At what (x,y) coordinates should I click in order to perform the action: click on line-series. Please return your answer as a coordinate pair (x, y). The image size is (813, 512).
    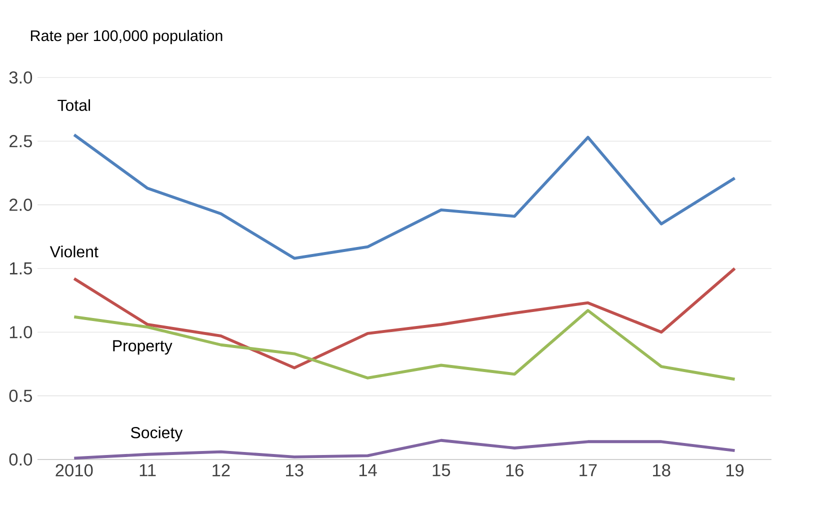
    Looking at the image, I should click on (404, 345).